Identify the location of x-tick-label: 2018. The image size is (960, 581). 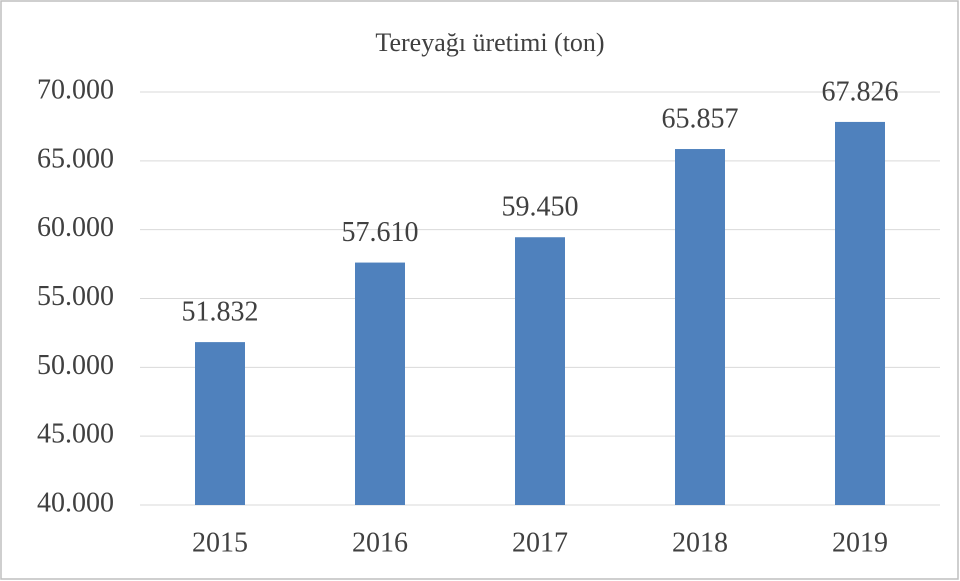
(700, 542).